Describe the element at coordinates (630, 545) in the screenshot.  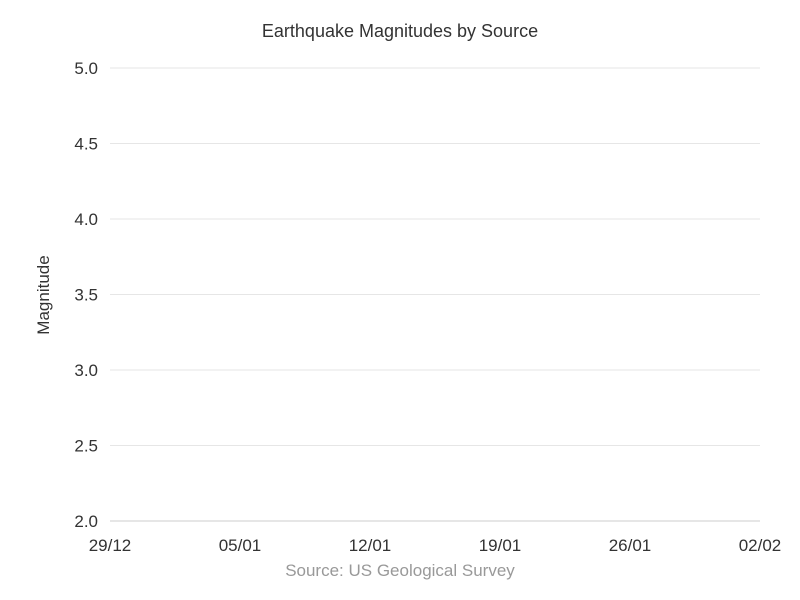
I see `x-tick-label: 26/01` at that location.